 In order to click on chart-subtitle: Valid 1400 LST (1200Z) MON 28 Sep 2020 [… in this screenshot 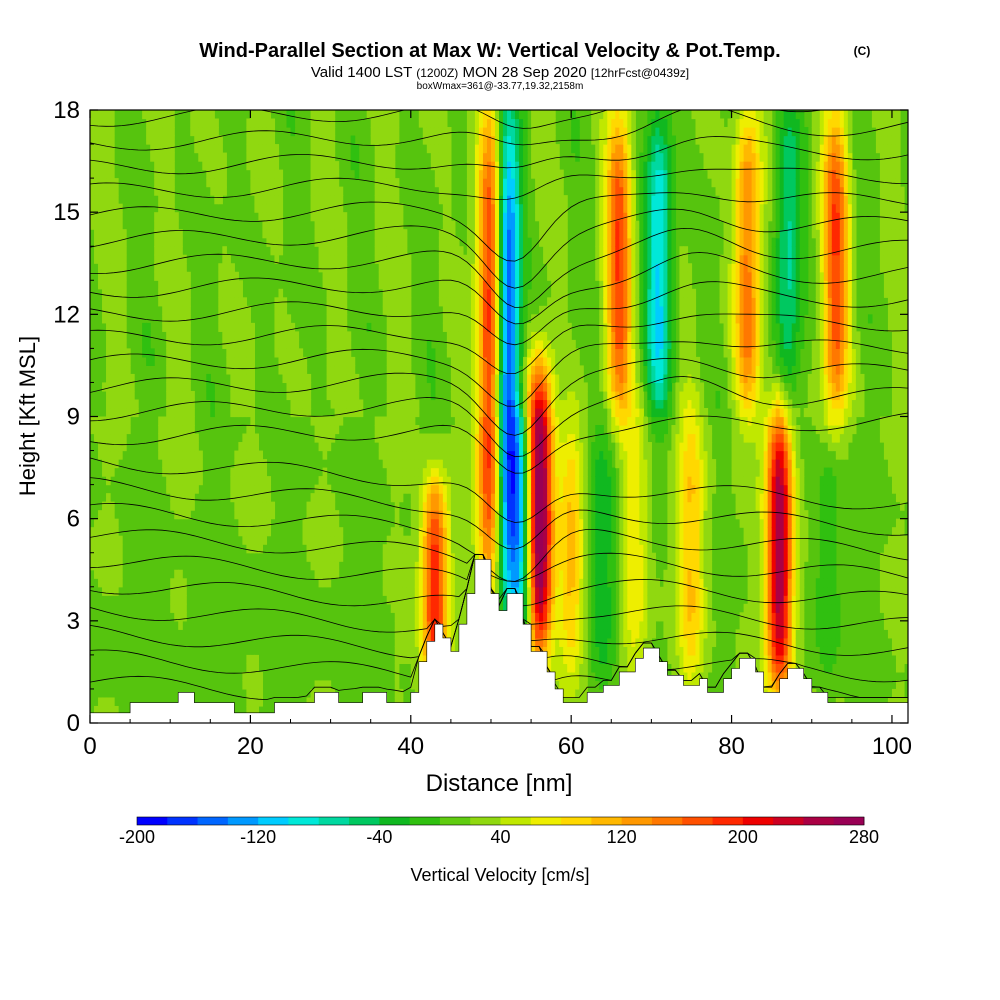, I will do `click(500, 72)`.